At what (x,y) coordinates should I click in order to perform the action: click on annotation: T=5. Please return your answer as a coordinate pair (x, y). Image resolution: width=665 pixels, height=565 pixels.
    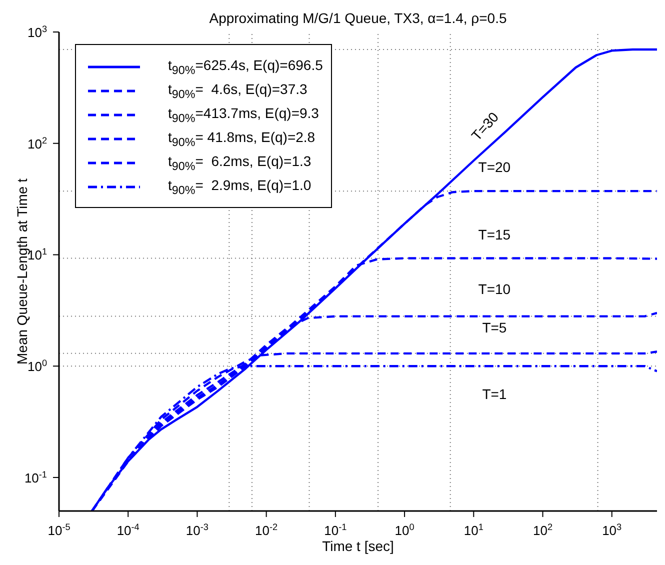
    Looking at the image, I should click on (494, 328).